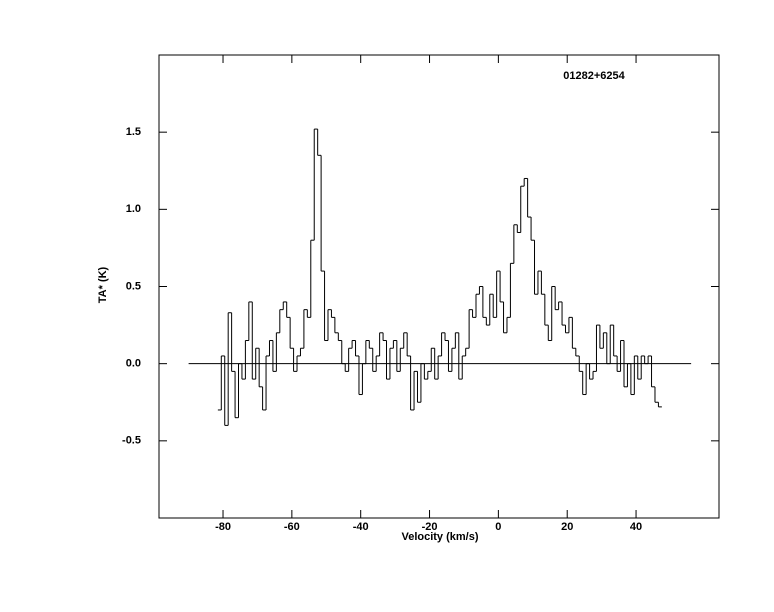 The width and height of the screenshot is (774, 612). I want to click on y-tick-label: 0.0, so click(133, 364).